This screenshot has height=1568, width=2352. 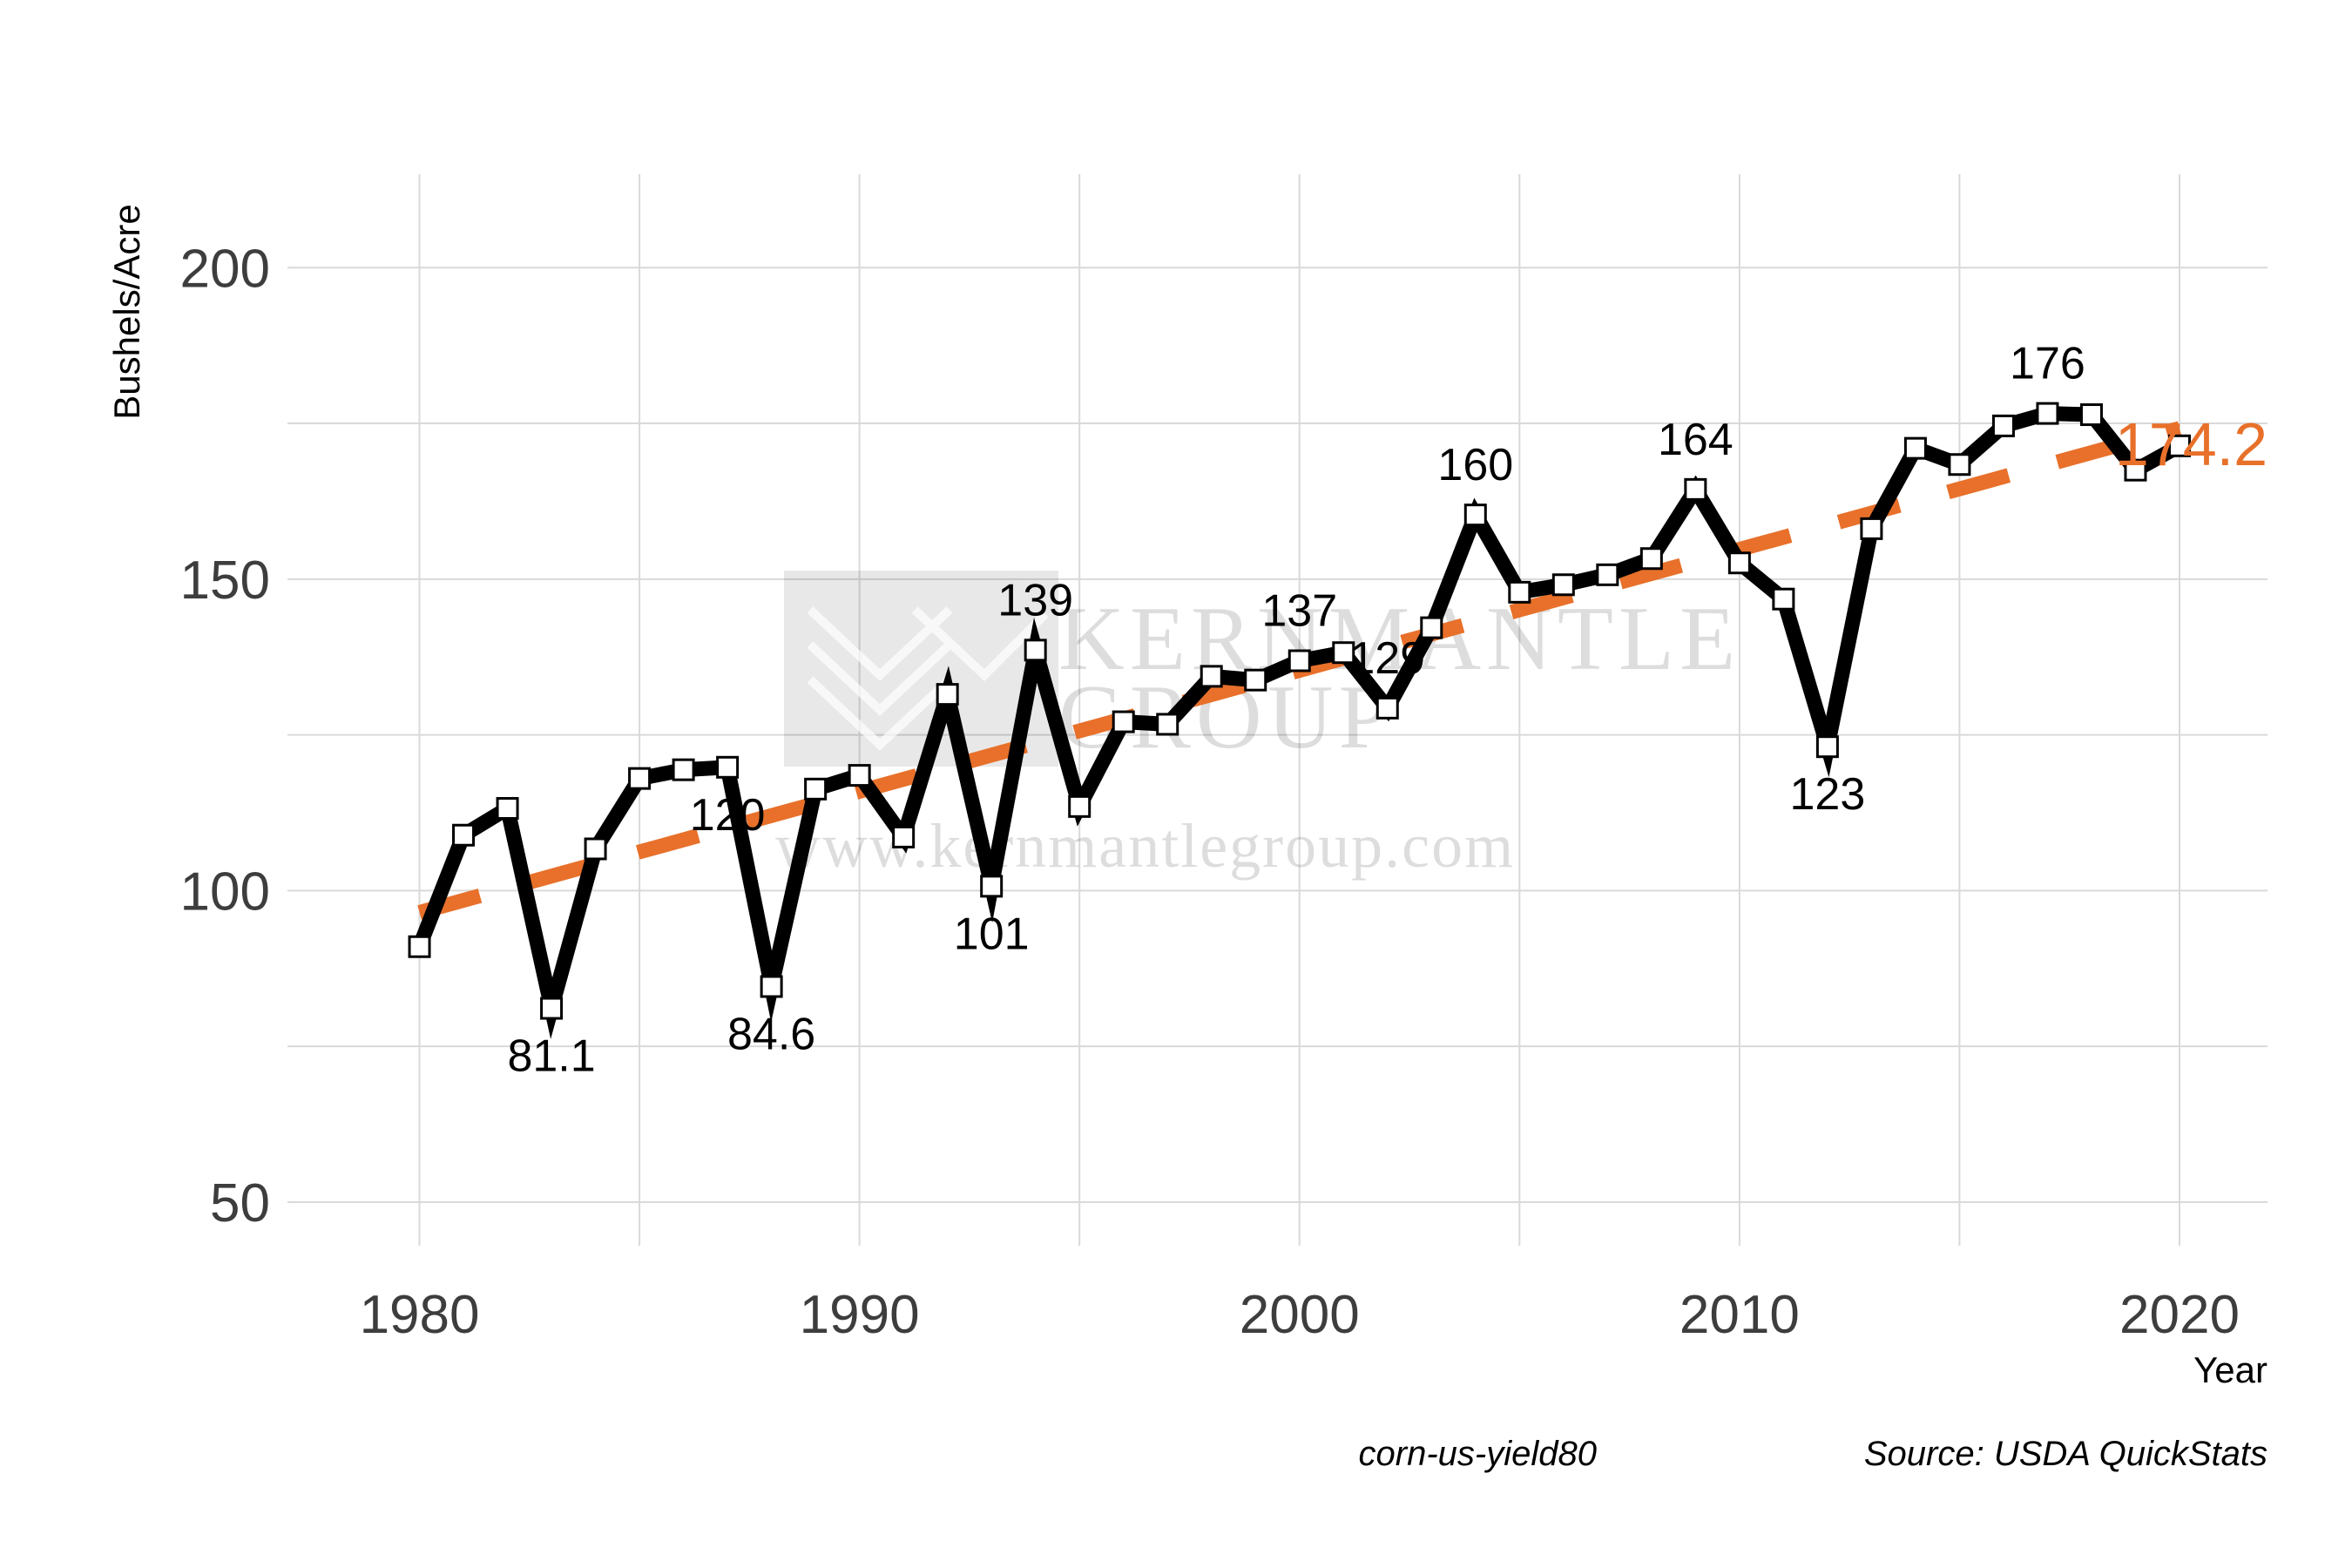 I want to click on x-tick-label: 2020, so click(x=2179, y=1315).